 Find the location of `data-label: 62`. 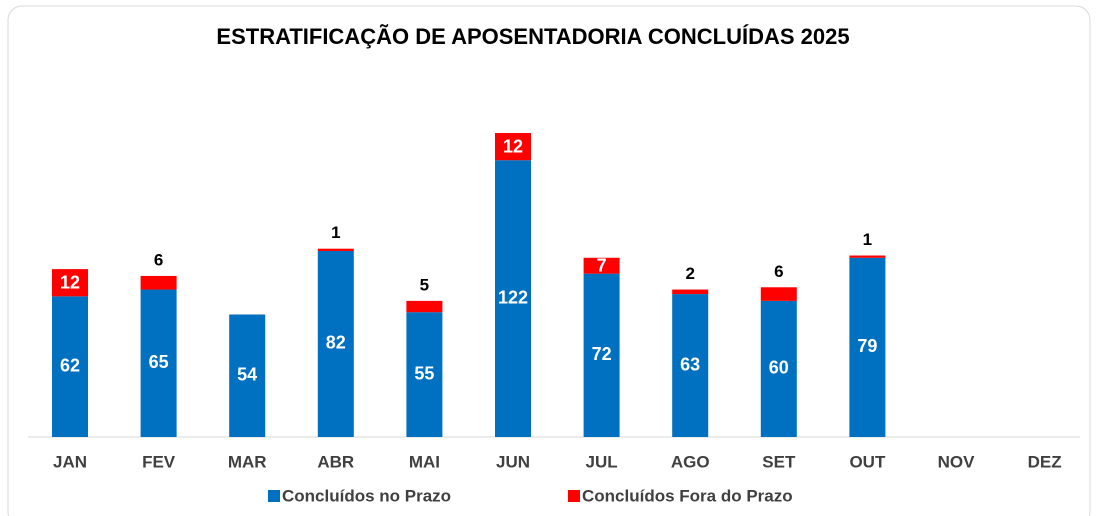

data-label: 62 is located at coordinates (70, 365).